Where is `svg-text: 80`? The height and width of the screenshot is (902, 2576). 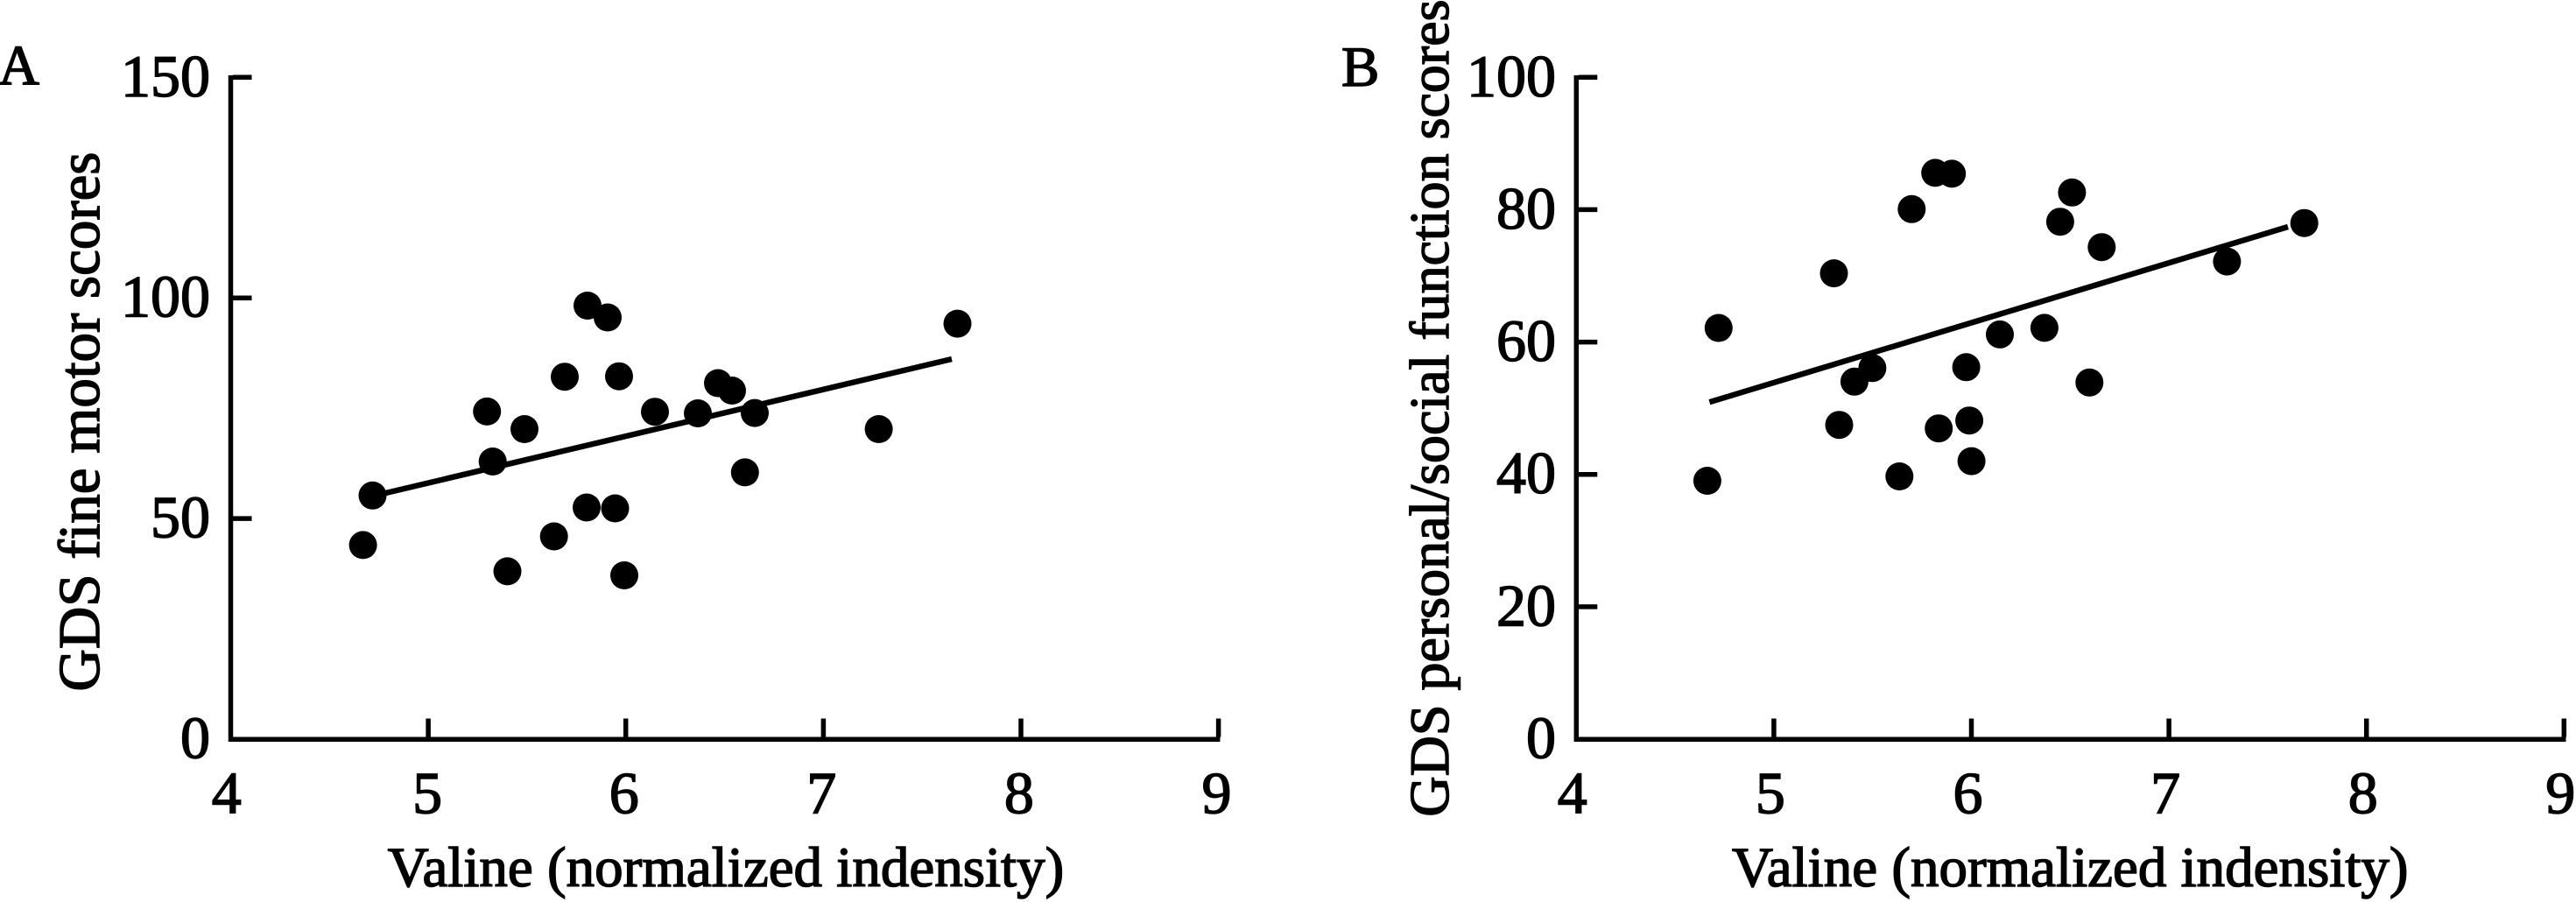
svg-text: 80 is located at coordinates (1526, 208).